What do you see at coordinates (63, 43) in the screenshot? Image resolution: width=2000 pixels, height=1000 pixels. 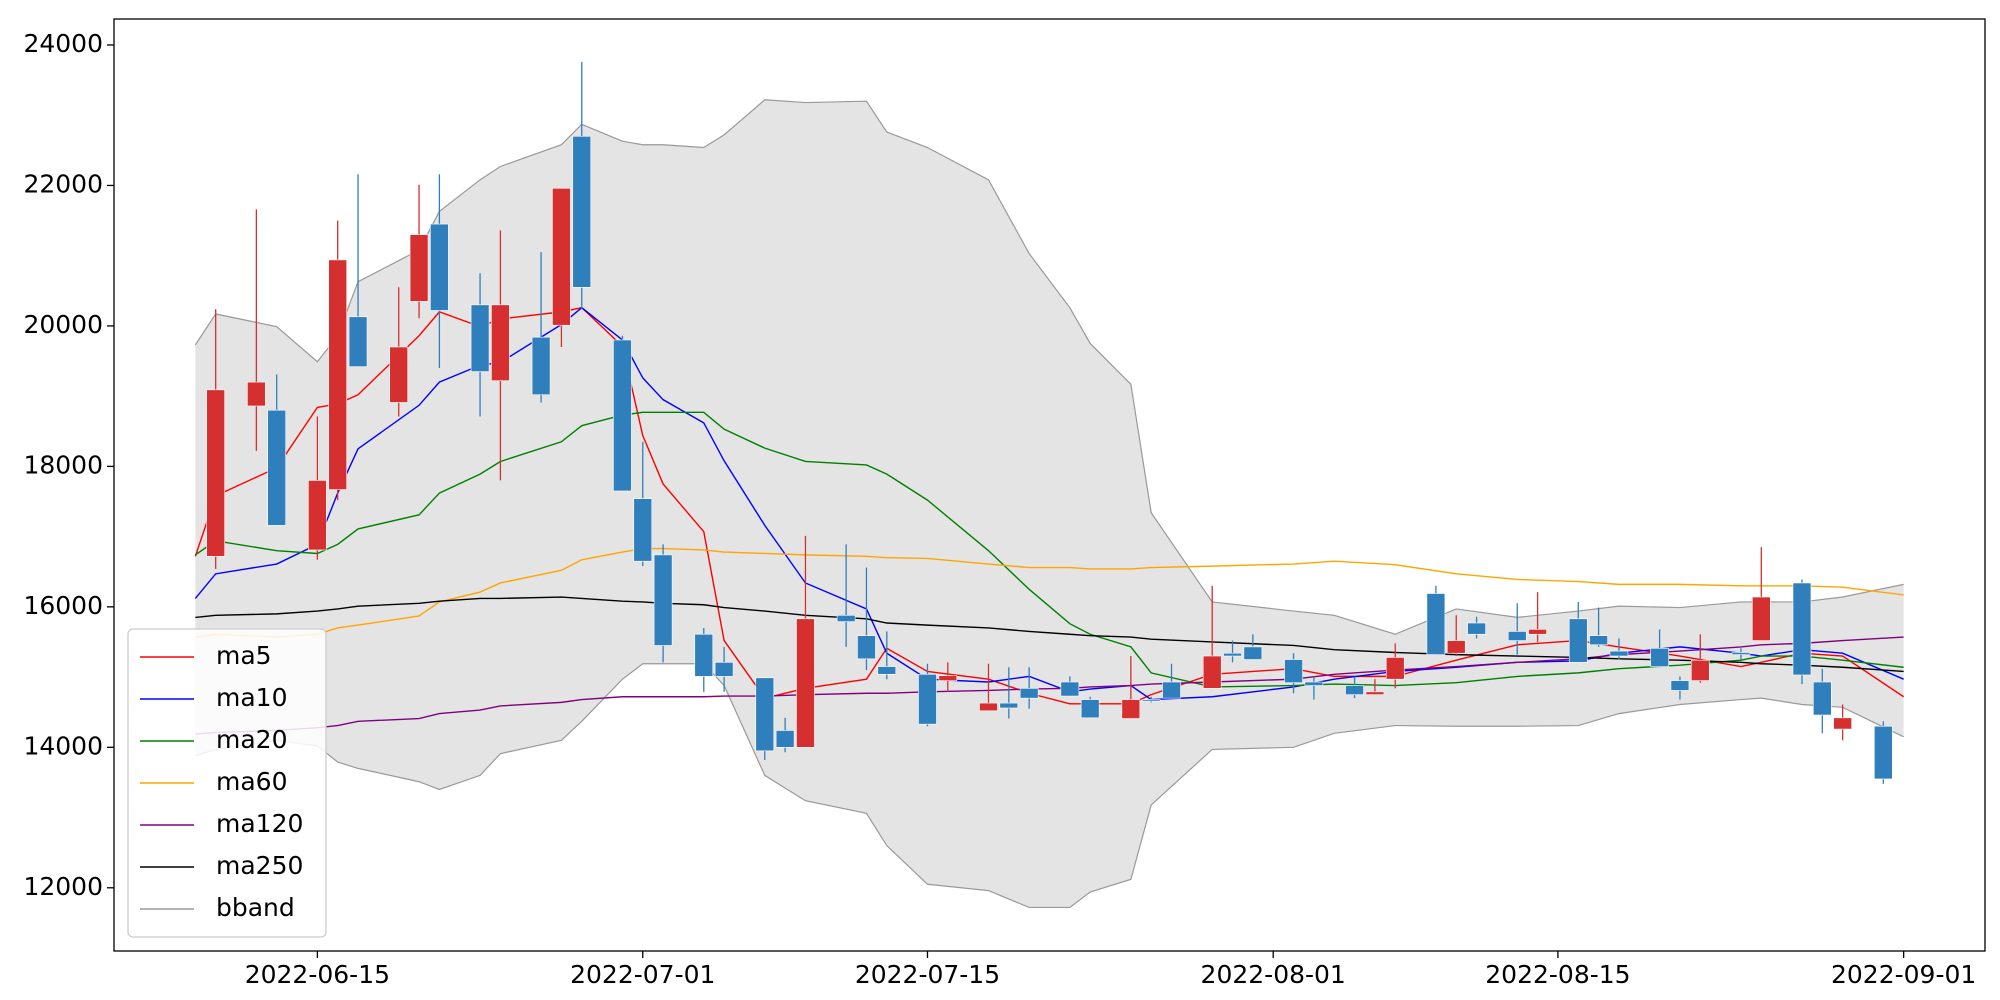 I see `y-tick-label: 24000` at bounding box center [63, 43].